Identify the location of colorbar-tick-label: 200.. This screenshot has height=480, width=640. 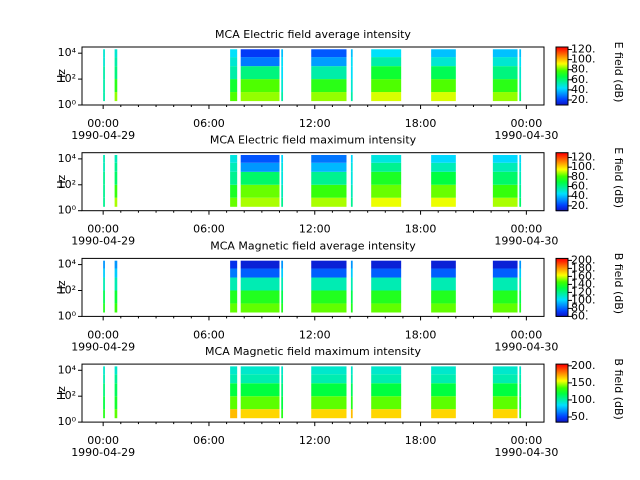
(583, 365).